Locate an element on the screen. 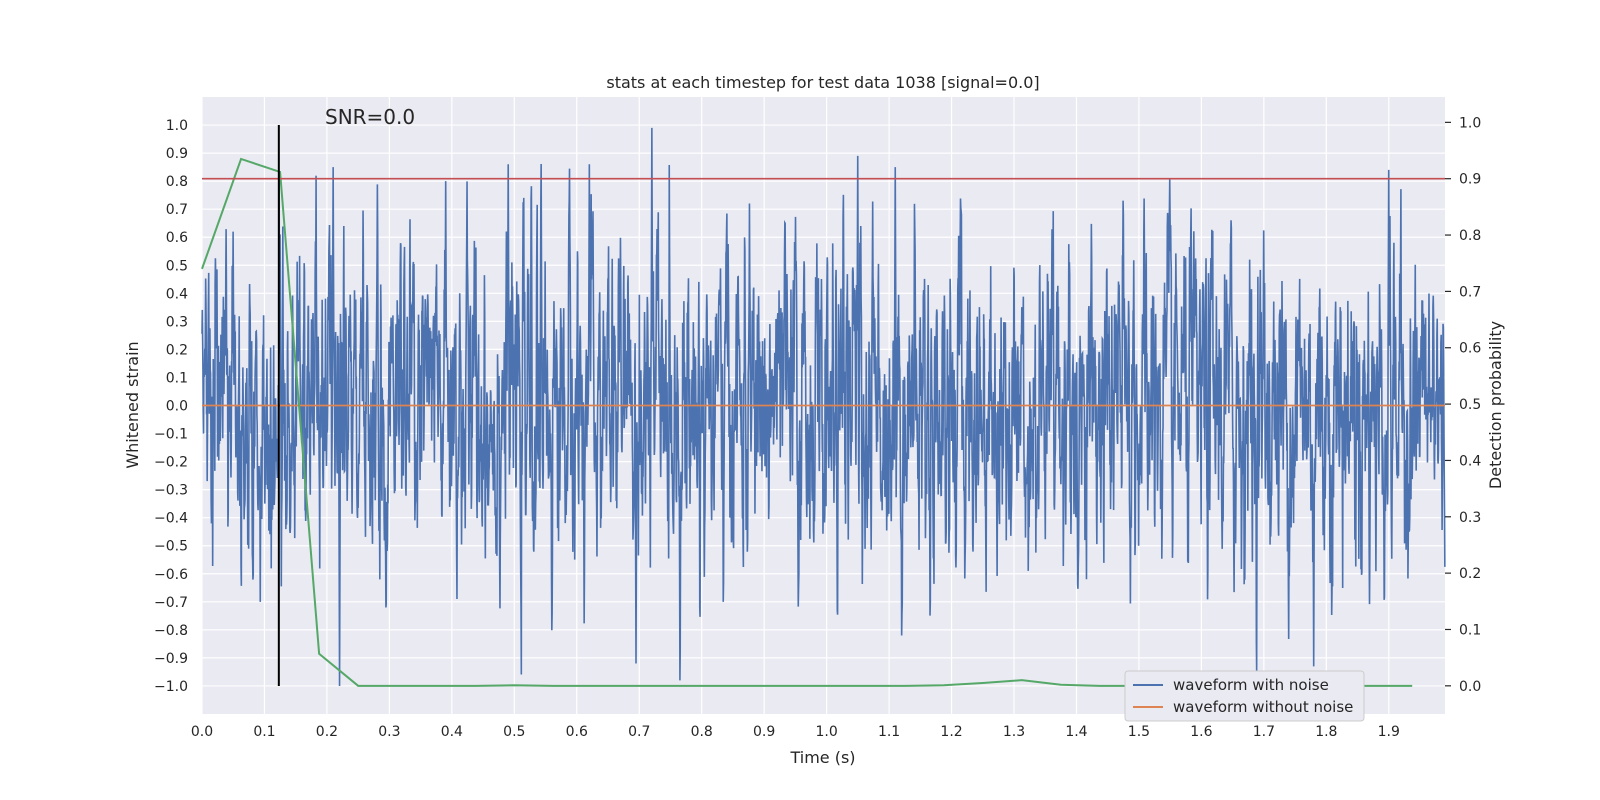  right-tick-label: 0.7 is located at coordinates (1470, 292).